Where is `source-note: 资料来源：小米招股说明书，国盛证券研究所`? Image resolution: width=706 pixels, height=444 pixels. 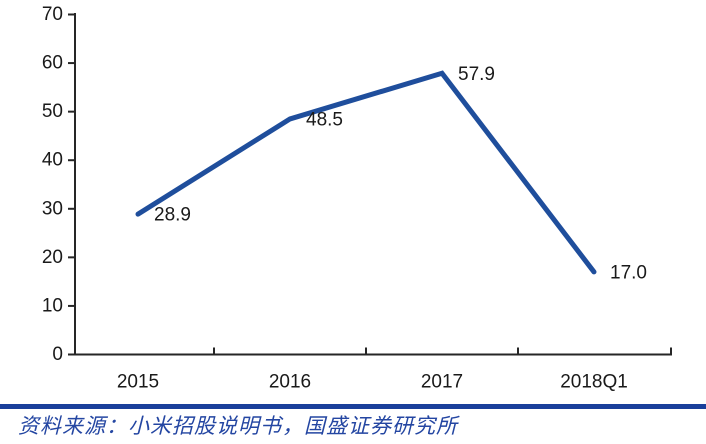
source-note: 资料来源：小米招股说明书，国盛证券研究所 is located at coordinates (238, 426).